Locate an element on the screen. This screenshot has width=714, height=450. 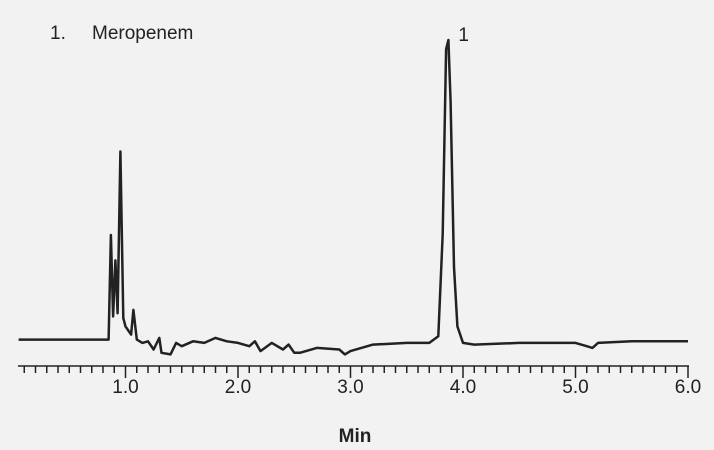
x-tick-label: 5.0 is located at coordinates (575, 387).